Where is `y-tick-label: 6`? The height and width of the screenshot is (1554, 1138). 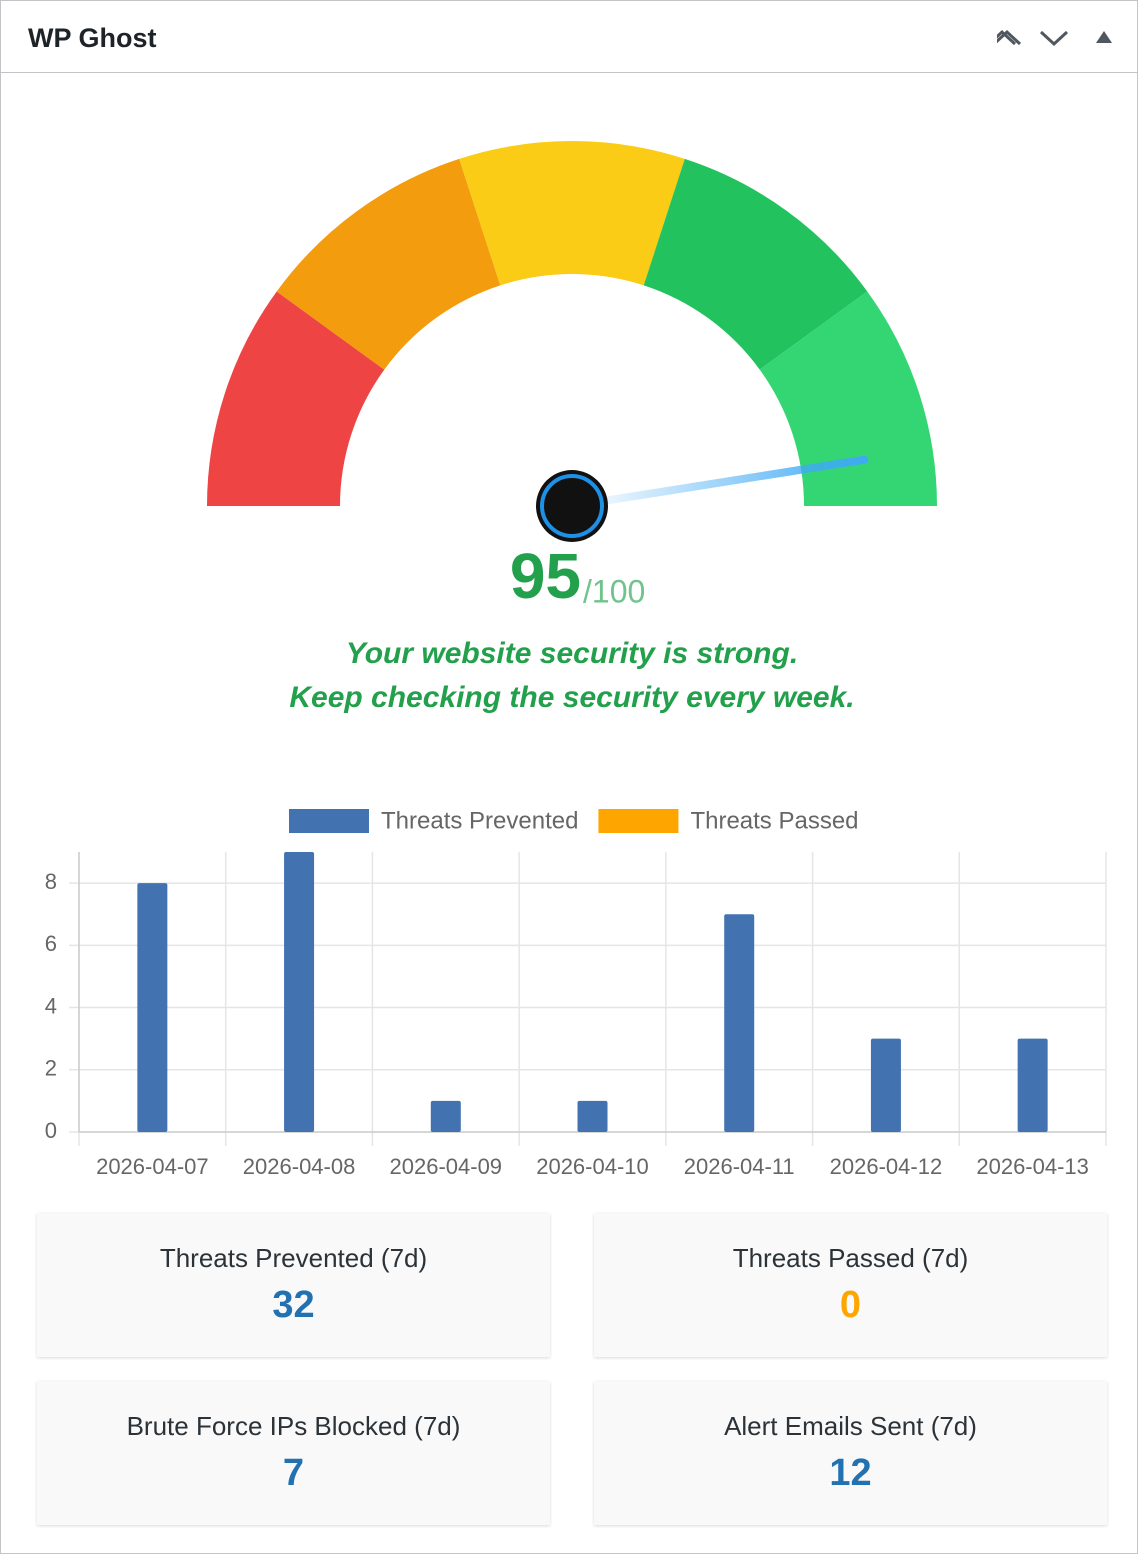
y-tick-label: 6 is located at coordinates (51, 943).